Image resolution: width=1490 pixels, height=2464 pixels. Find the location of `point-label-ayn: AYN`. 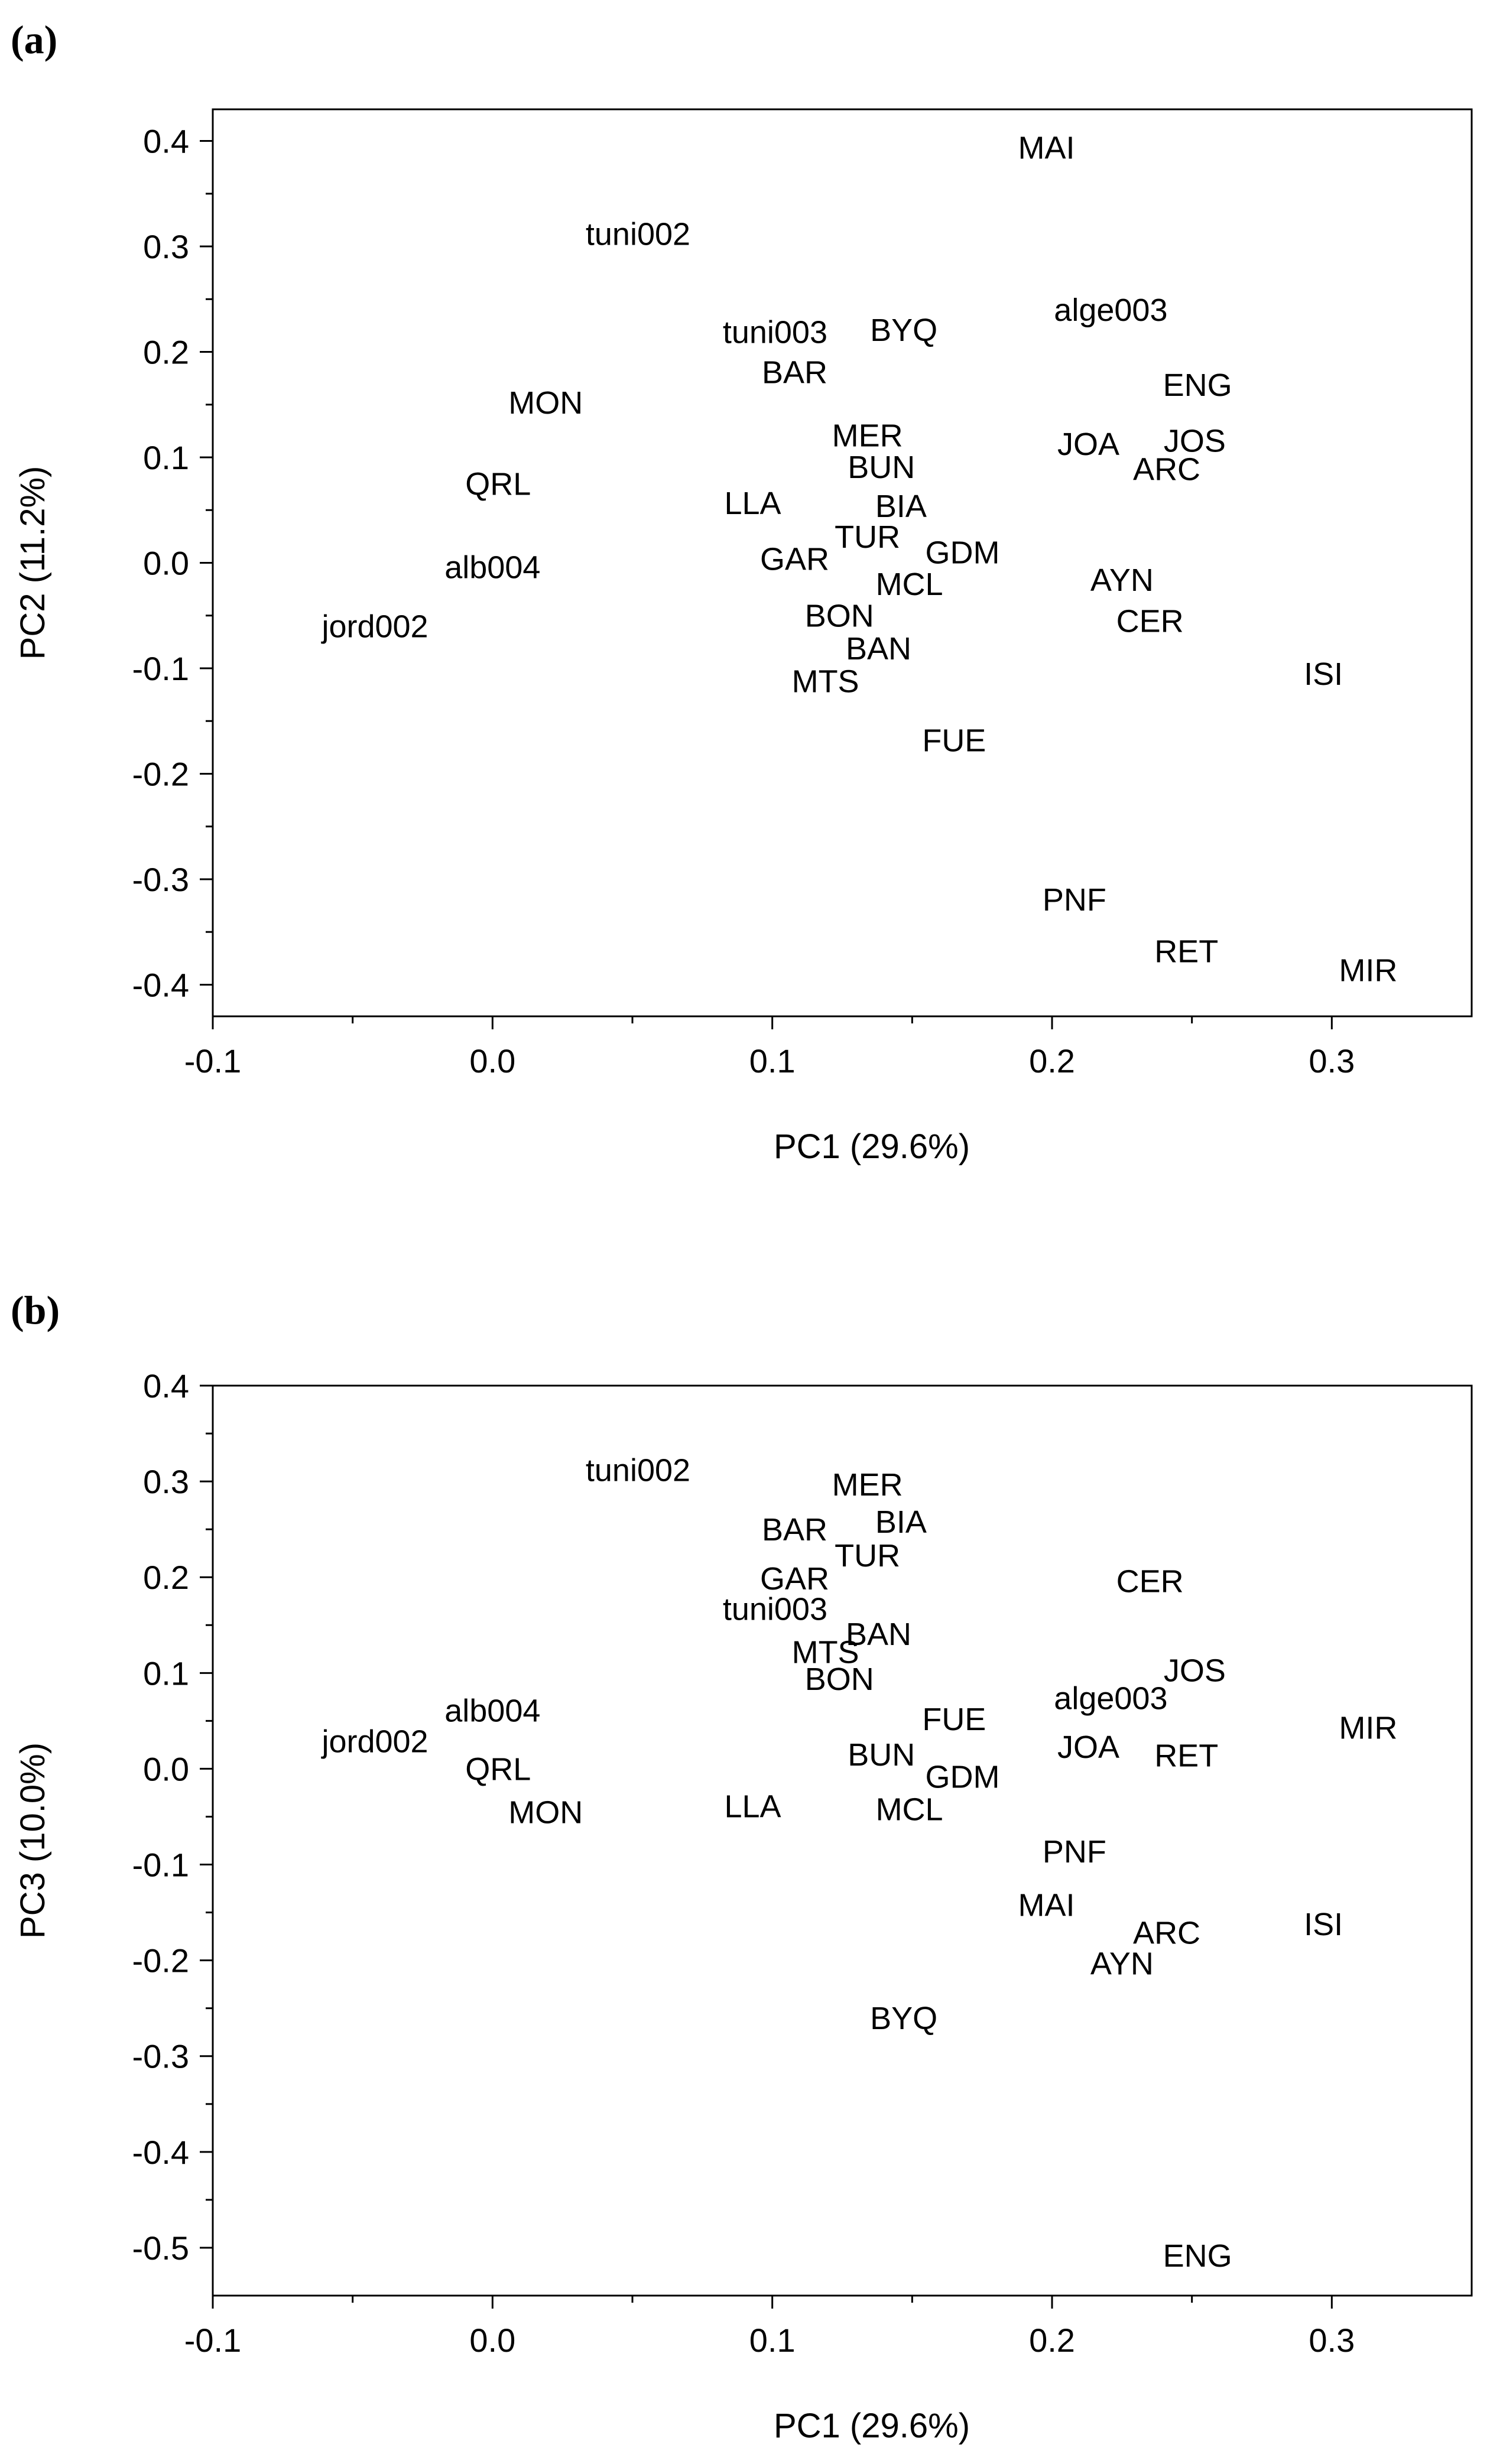

point-label-ayn: AYN is located at coordinates (1122, 580).